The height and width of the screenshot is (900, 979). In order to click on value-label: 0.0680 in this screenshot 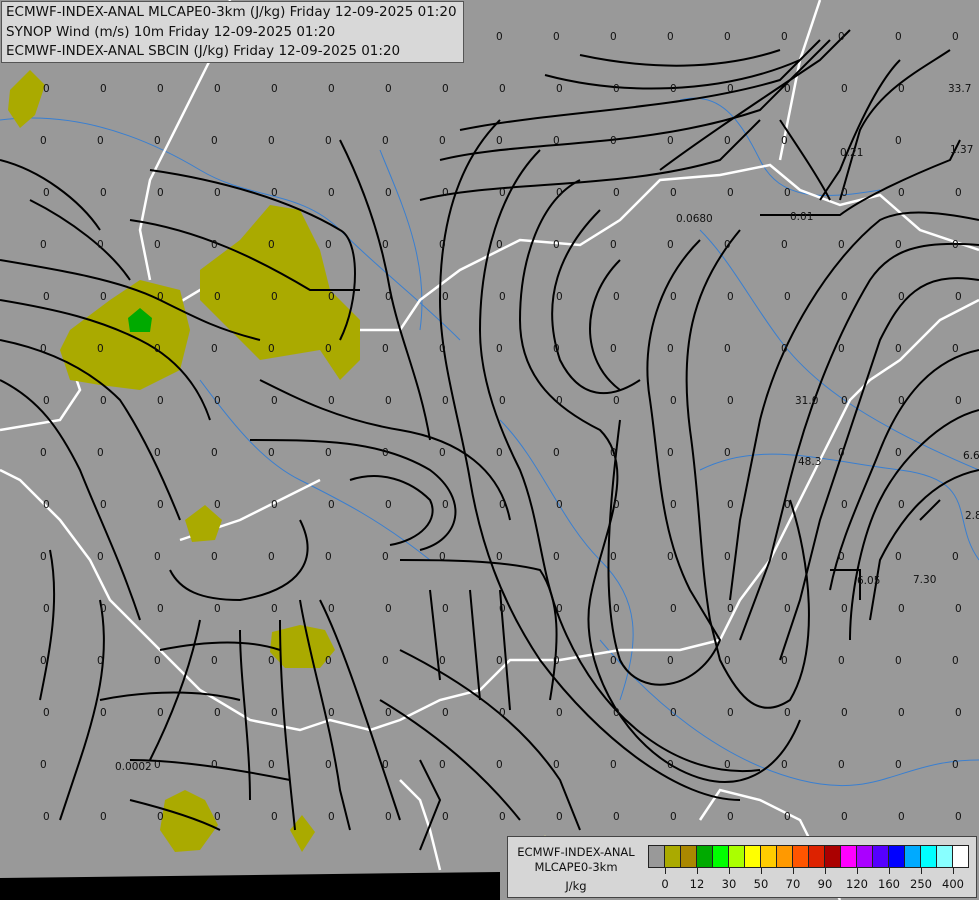, I will do `click(694, 219)`.